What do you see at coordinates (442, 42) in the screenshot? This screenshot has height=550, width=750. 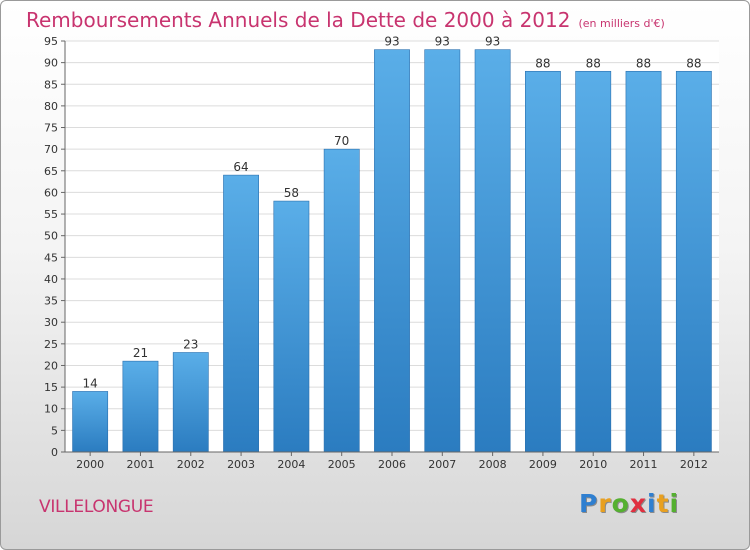 I see `data-label-2007: 93` at bounding box center [442, 42].